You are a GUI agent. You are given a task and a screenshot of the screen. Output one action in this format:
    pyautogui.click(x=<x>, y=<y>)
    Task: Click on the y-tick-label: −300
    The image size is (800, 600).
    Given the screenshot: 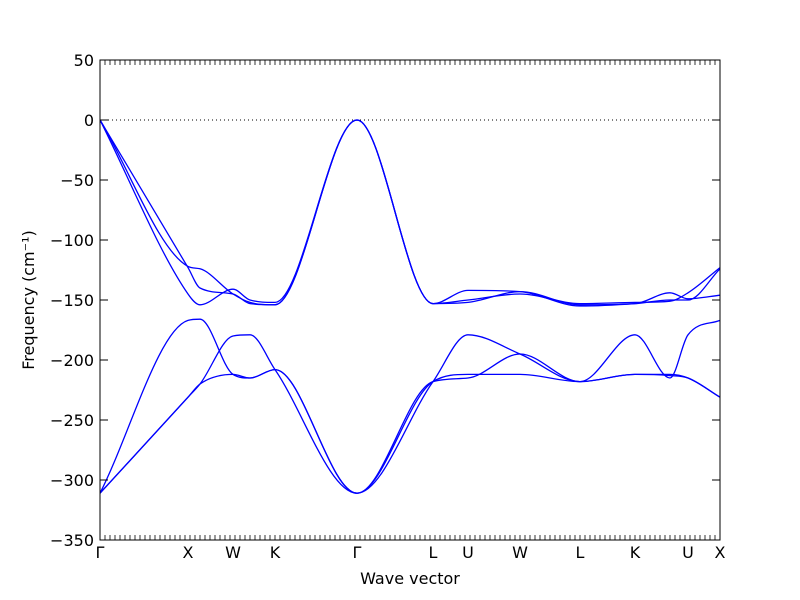 What is the action you would take?
    pyautogui.click(x=72, y=480)
    